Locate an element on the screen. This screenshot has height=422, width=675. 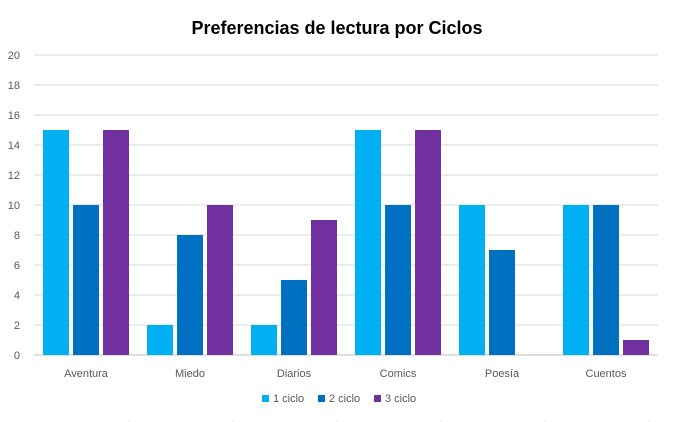
x-axis-labels: Aventura Miedo Diarios Comics Poesía Cuentos is located at coordinates (345, 374).